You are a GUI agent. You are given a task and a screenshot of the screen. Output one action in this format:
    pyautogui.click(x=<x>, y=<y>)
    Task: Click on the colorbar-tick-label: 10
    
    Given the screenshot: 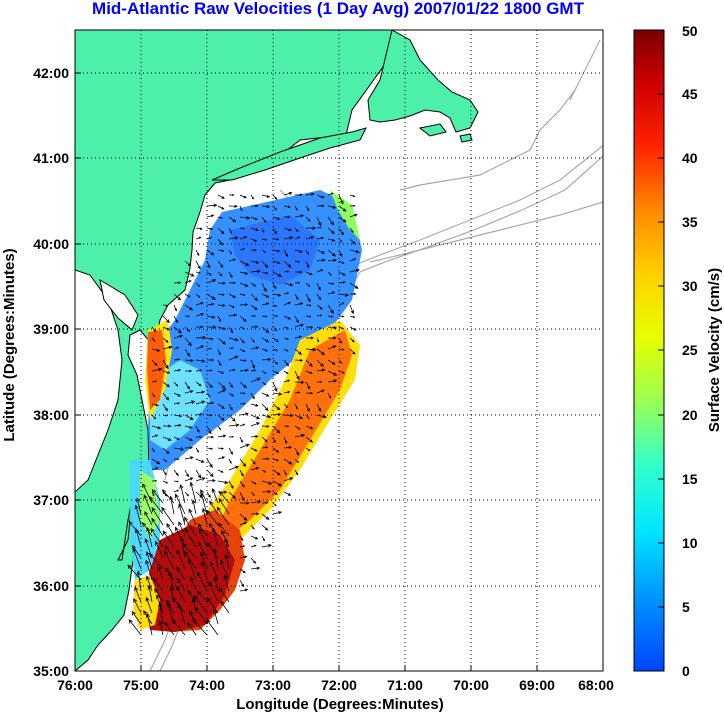 What is the action you would take?
    pyautogui.click(x=690, y=543)
    